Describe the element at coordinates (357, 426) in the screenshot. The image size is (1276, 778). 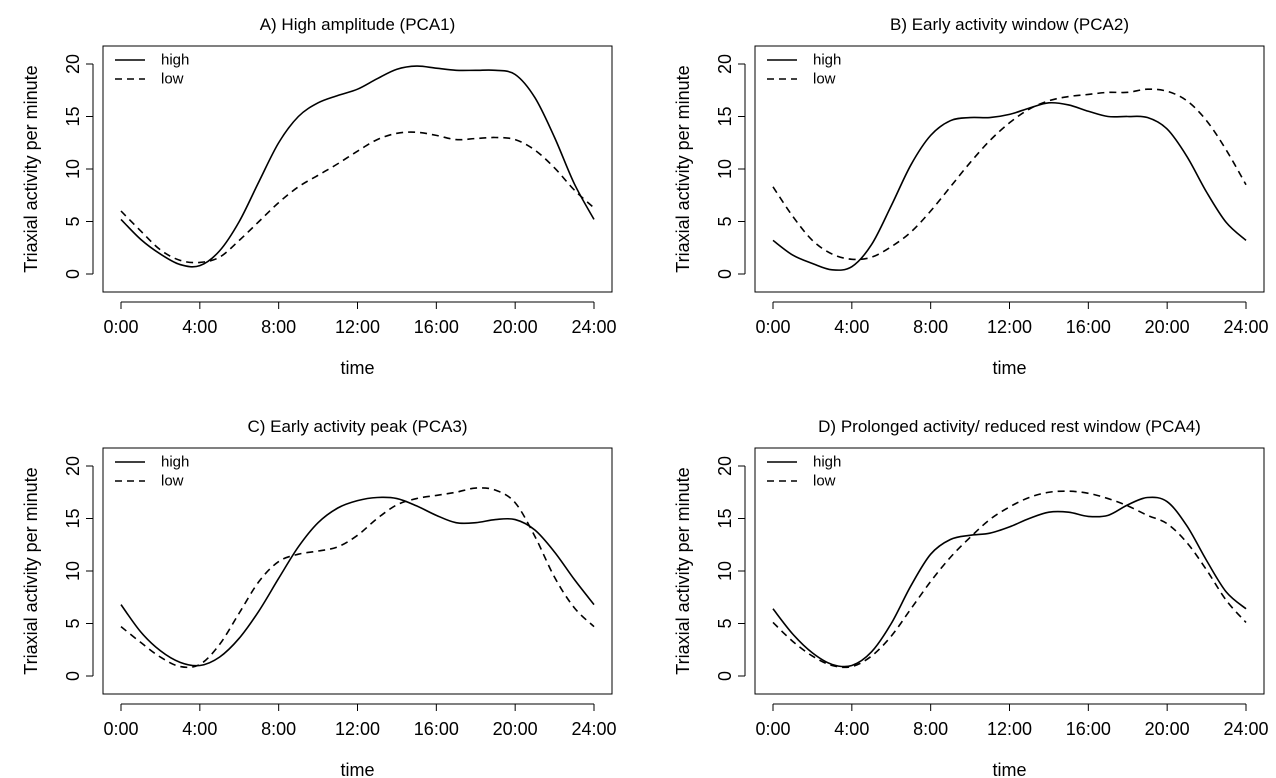
I see `chart-title: C) Early activity peak (PCA3)` at that location.